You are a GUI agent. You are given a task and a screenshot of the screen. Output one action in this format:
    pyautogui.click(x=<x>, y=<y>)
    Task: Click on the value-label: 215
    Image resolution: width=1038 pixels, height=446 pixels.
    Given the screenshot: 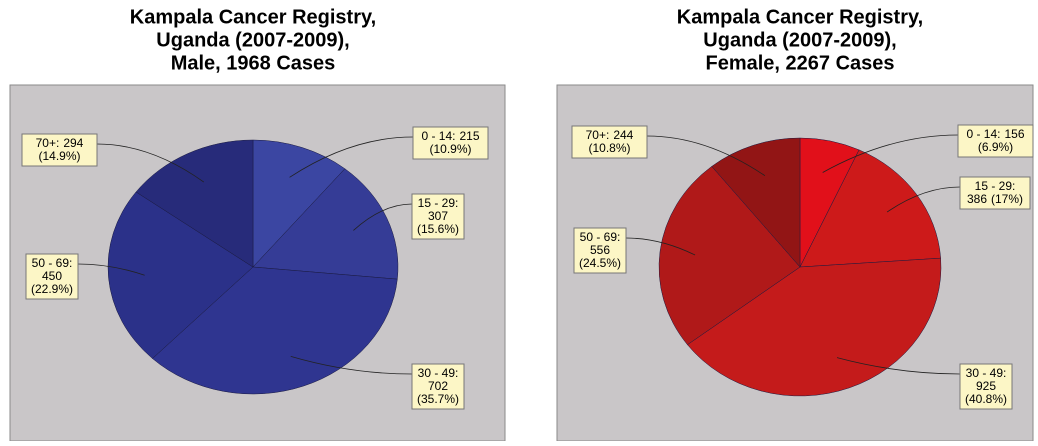 What is the action you would take?
    pyautogui.click(x=470, y=136)
    